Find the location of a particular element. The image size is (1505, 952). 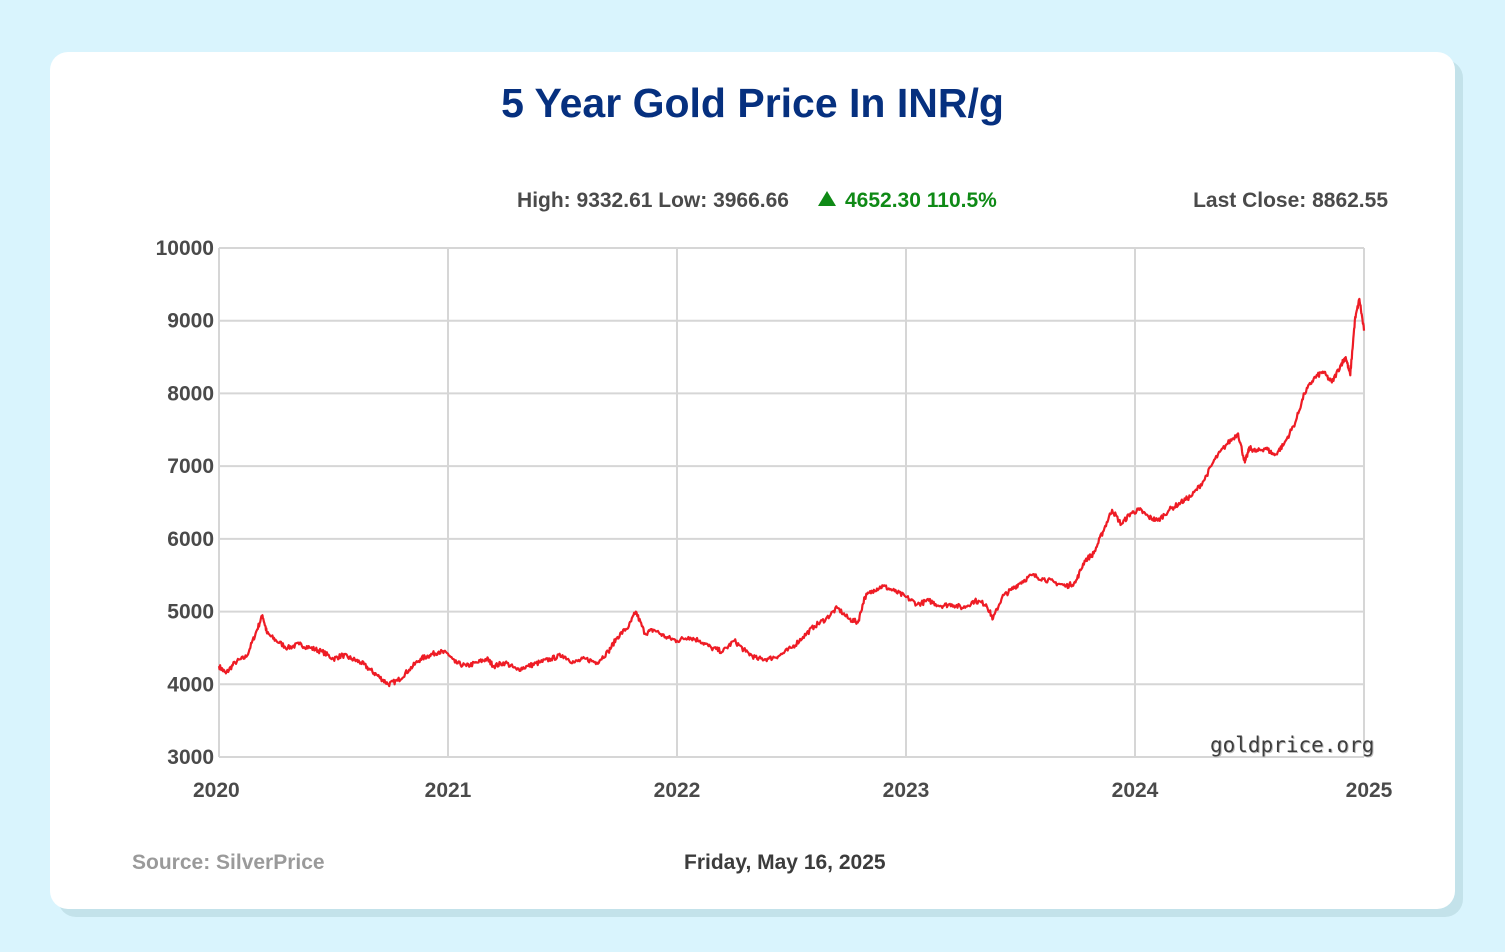

y-tick-label: 6000 is located at coordinates (190, 539).